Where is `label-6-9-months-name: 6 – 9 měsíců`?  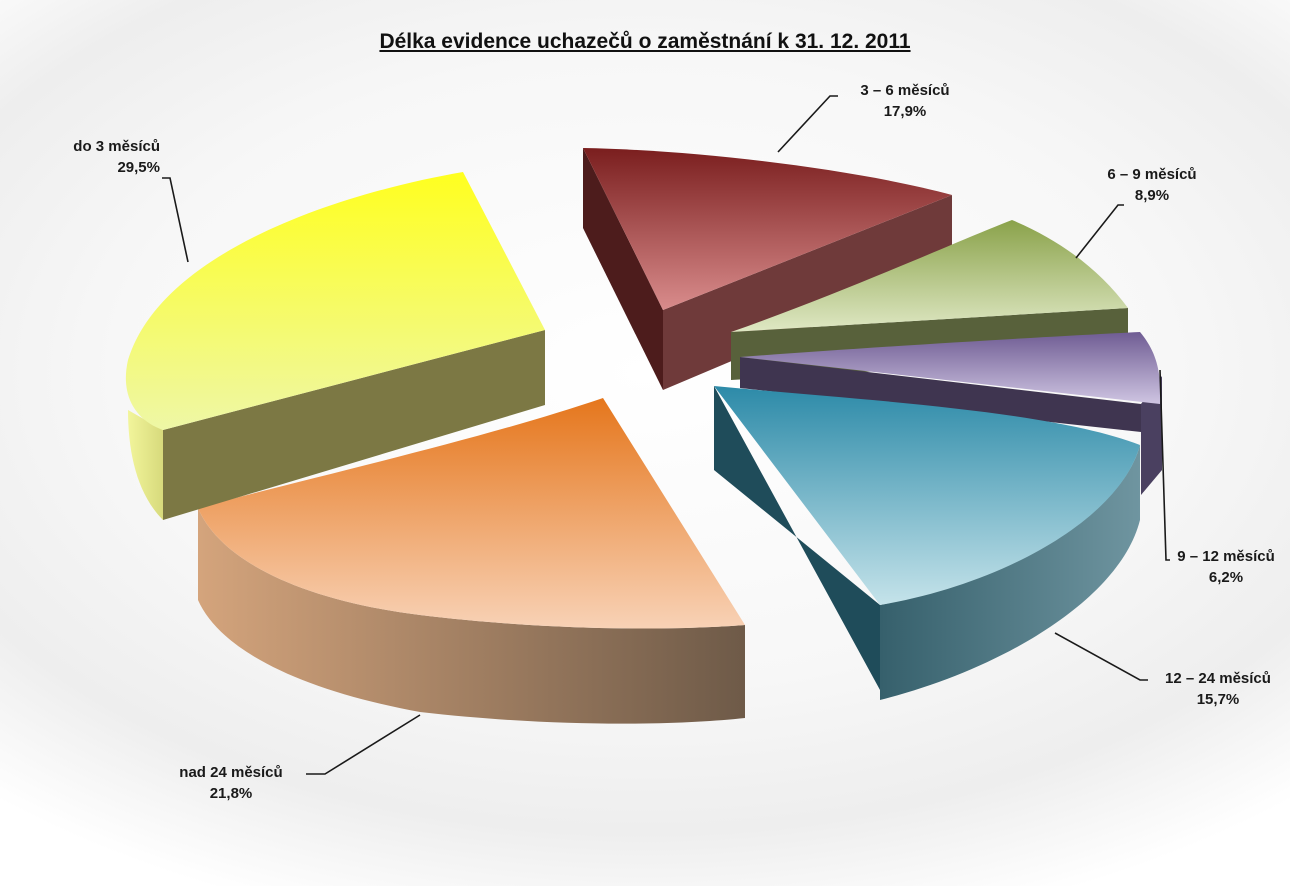
label-6-9-months-name: 6 – 9 měsíců is located at coordinates (1152, 174).